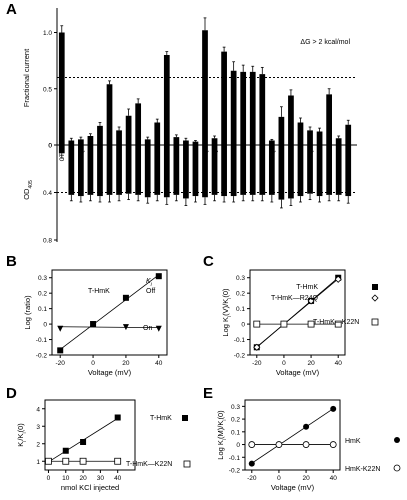  What do you see at coordinates (353, 441) in the screenshot?
I see `e-legend-label: HmK` at bounding box center [353, 441].